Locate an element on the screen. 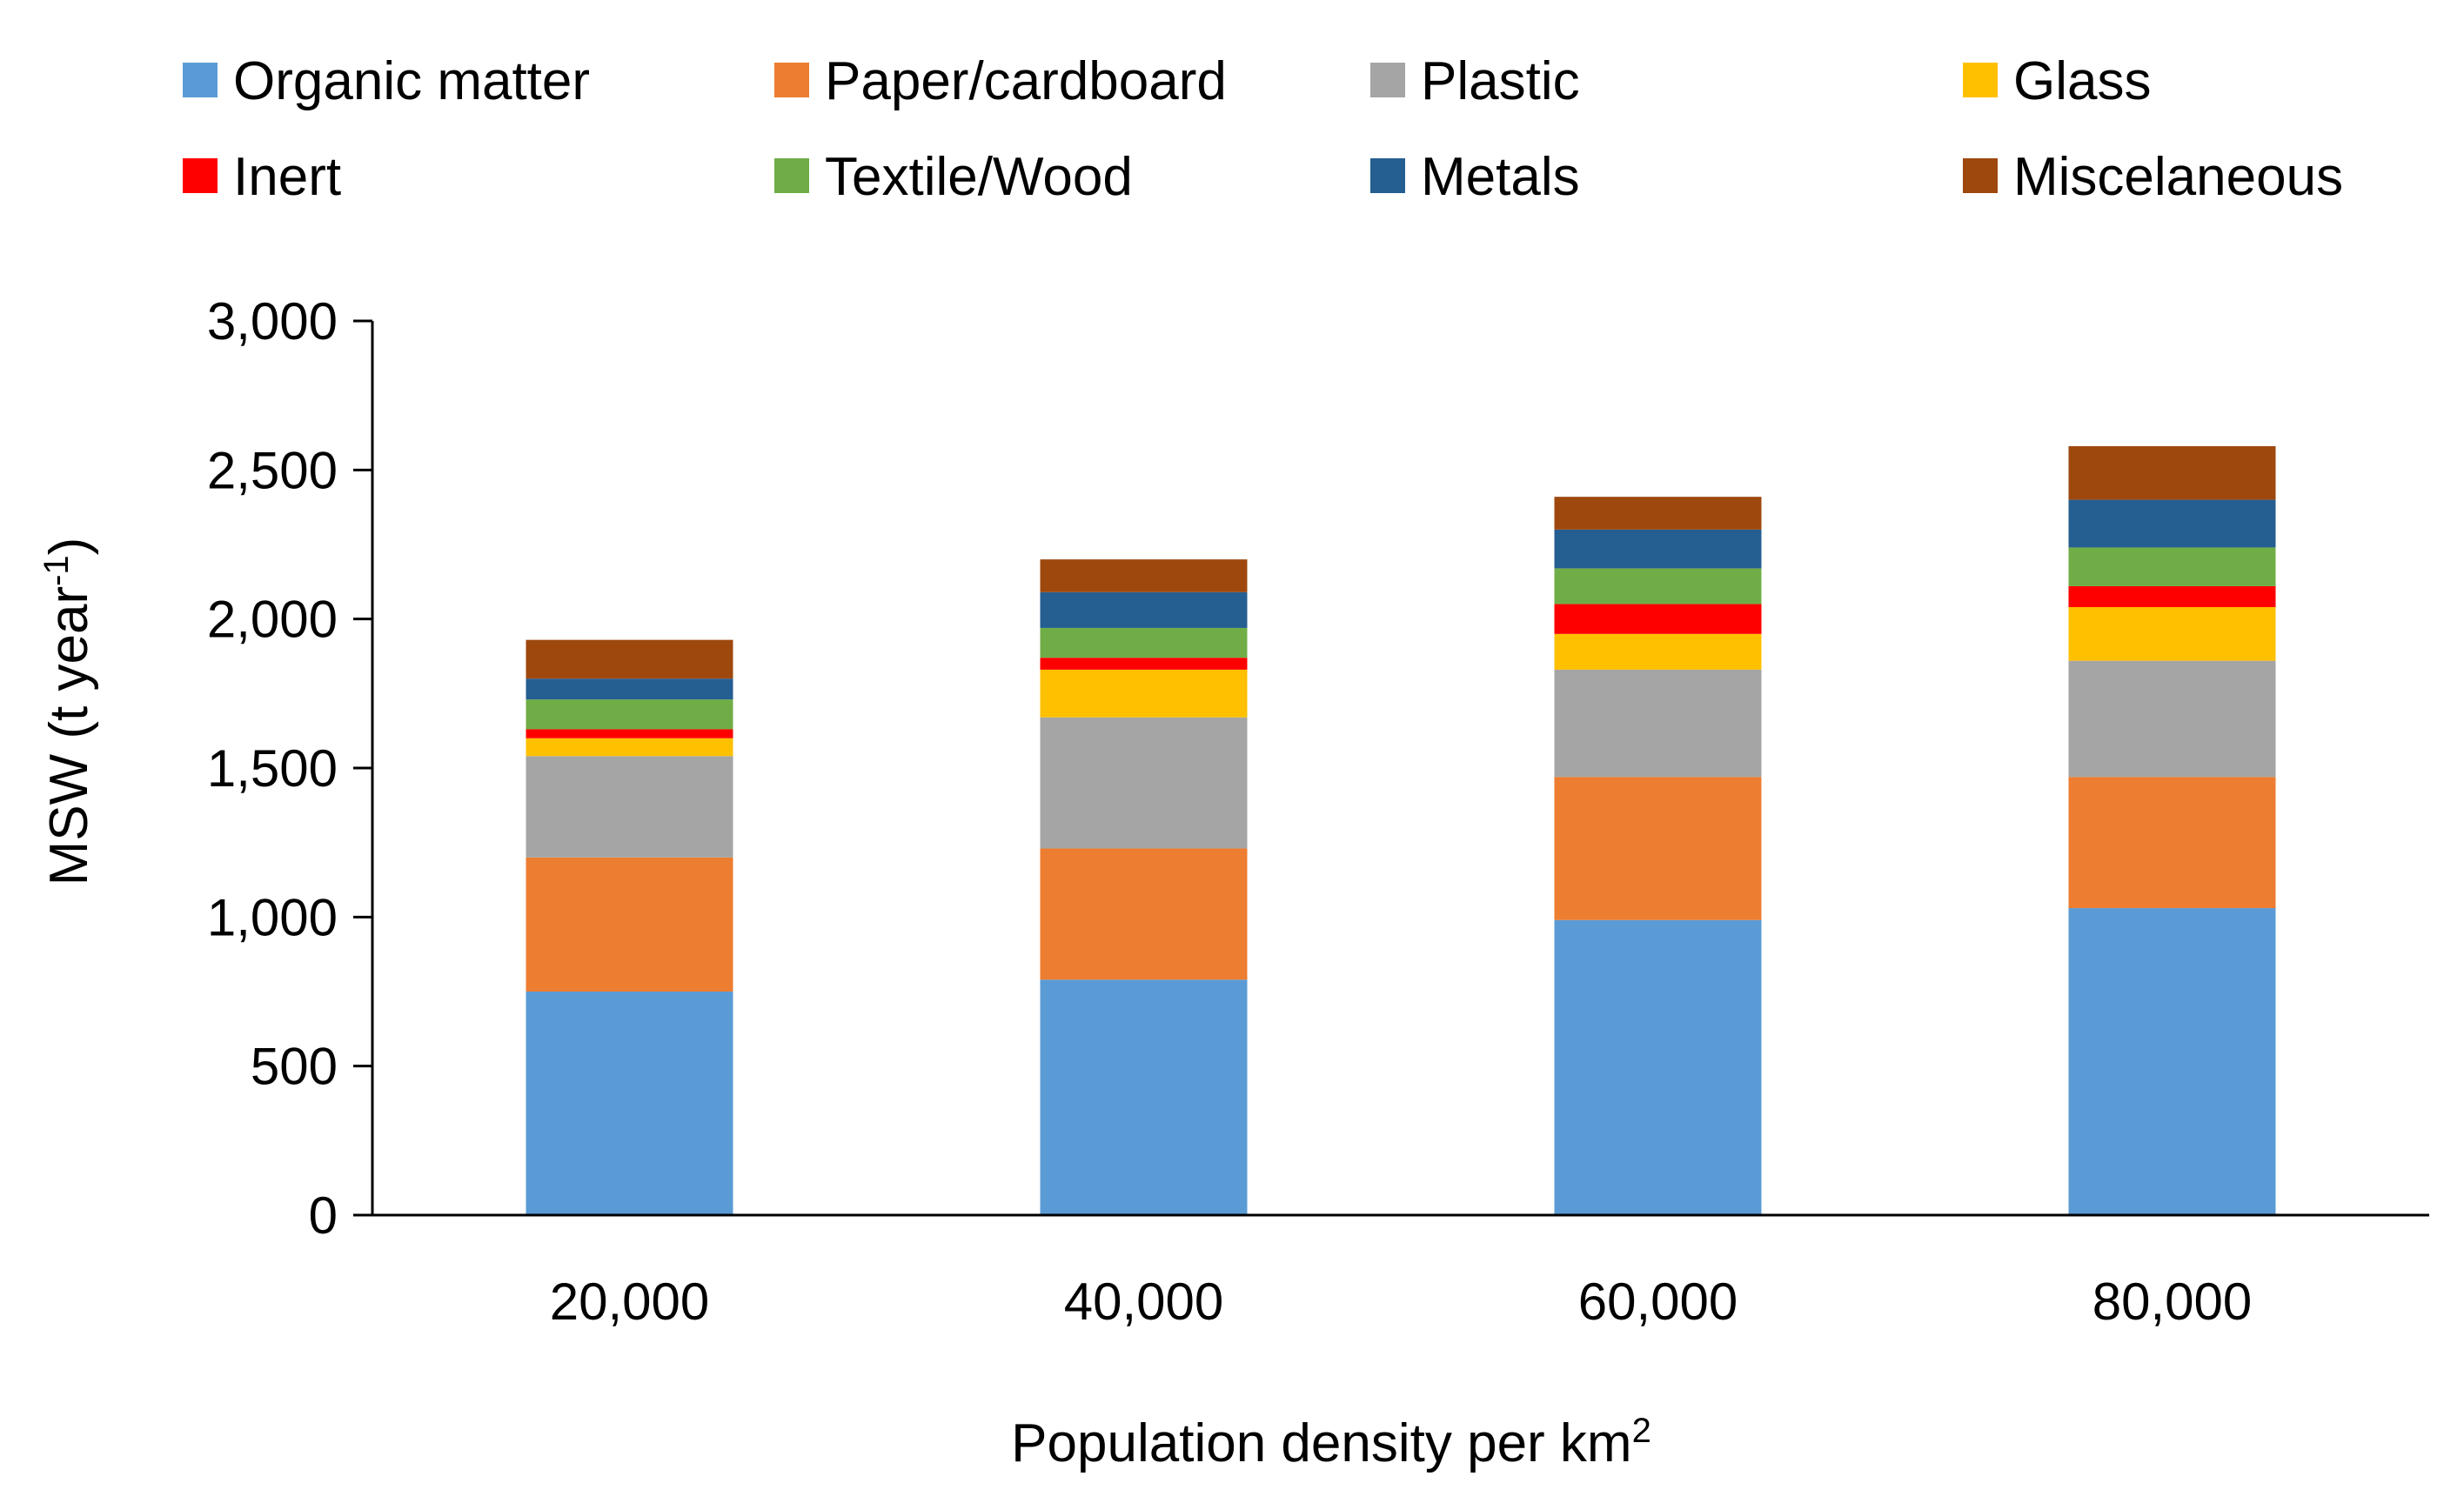 This screenshot has height=1503, width=2464. legend-label: Plastic is located at coordinates (1500, 81).